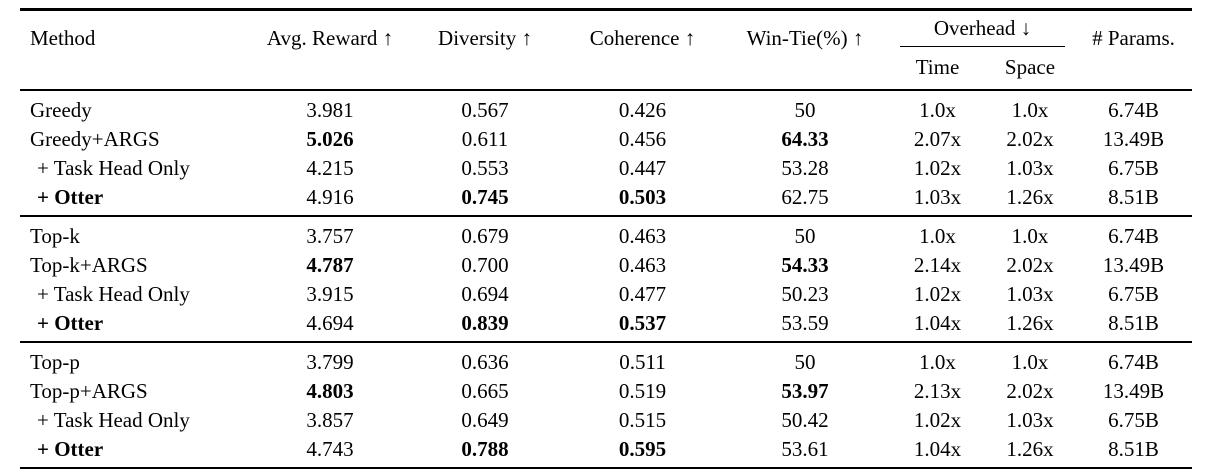  What do you see at coordinates (89, 264) in the screenshot?
I see `method-cell: Top-k+ARGS` at bounding box center [89, 264].